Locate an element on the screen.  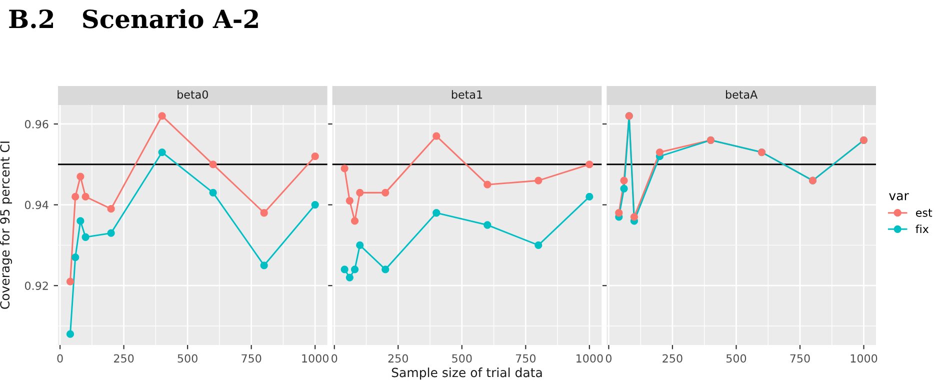
text: B.2 Scenario A-2 is located at coordinates (133, 18).